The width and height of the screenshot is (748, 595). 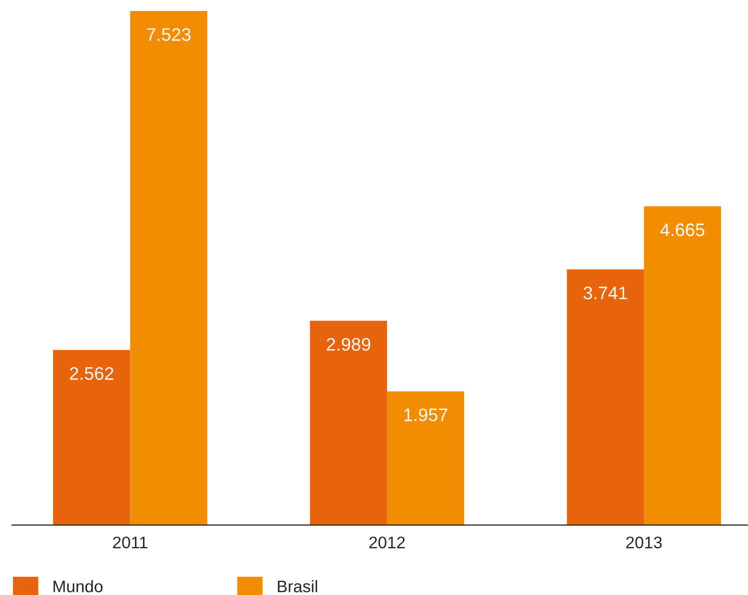 What do you see at coordinates (78, 586) in the screenshot?
I see `legend-label: Mundo` at bounding box center [78, 586].